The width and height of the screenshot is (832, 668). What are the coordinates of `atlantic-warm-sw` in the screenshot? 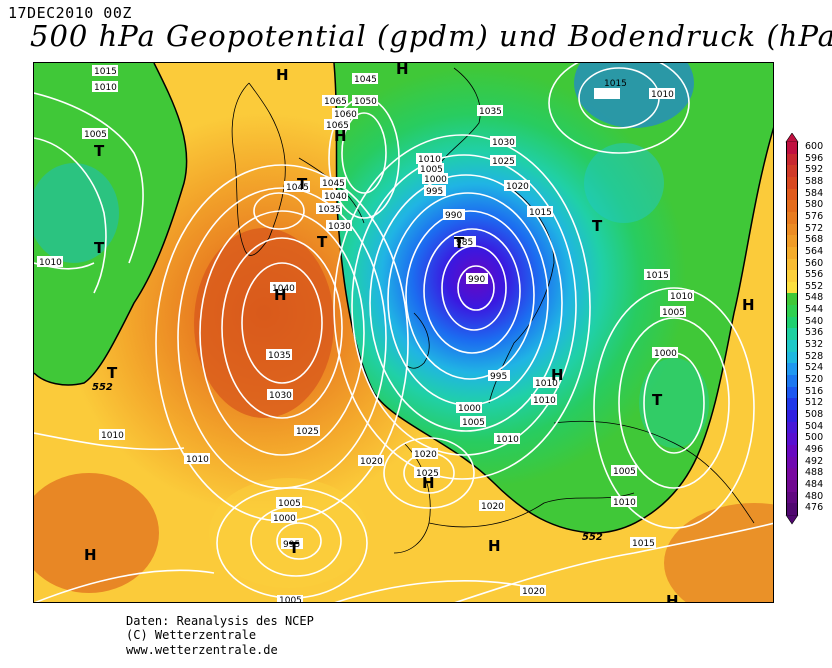 It's located at (96, 533).